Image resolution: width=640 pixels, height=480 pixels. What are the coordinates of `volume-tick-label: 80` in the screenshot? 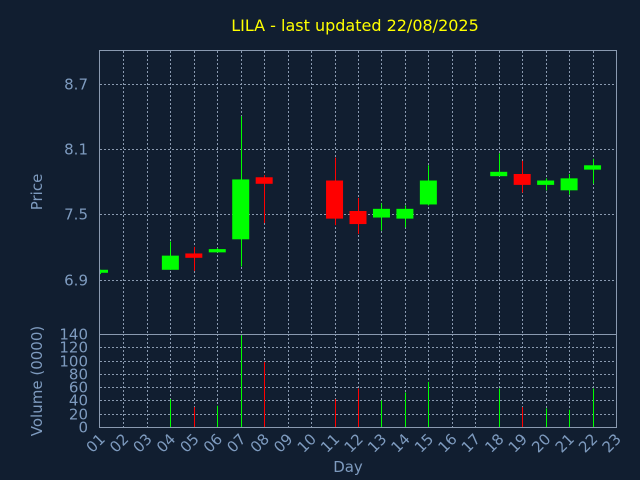 It's located at (78, 375).